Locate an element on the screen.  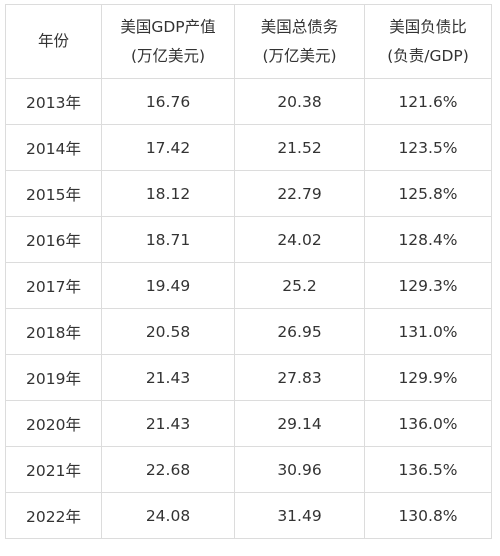
table-row: 2016年 18.71 24.02 128.4% is located at coordinates (248, 239).